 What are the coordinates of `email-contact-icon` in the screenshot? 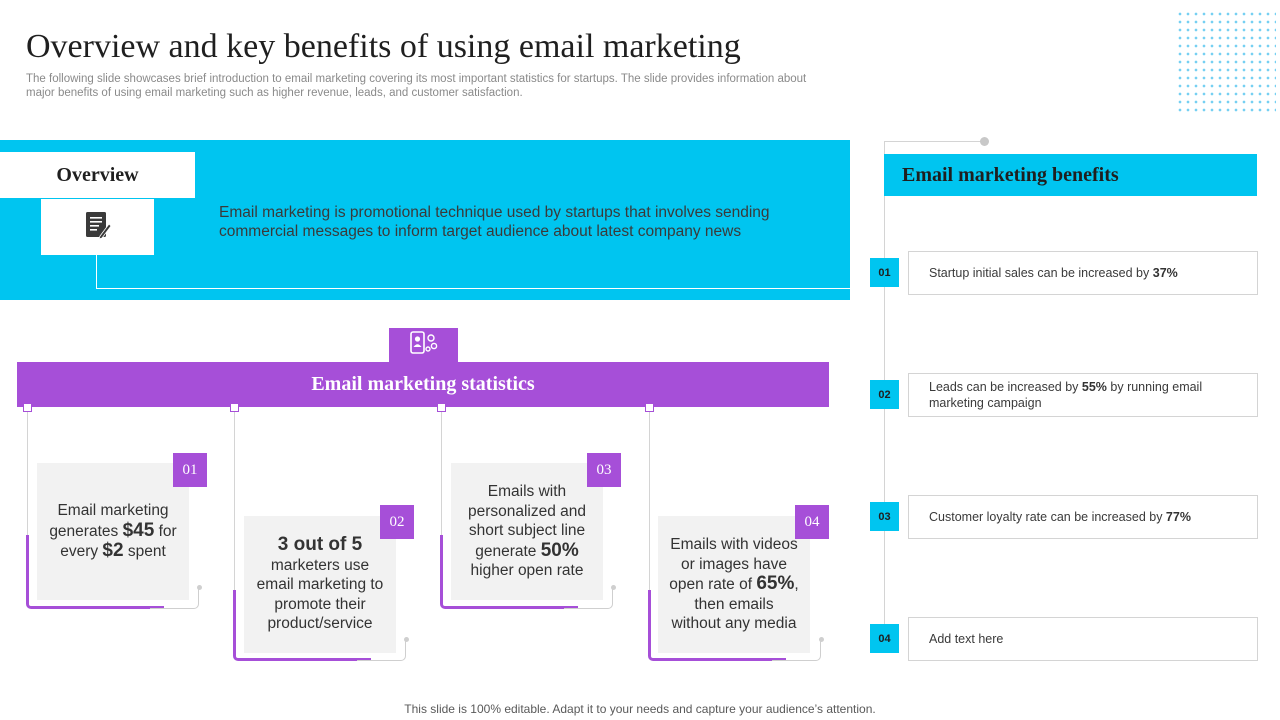 It's located at (424, 345).